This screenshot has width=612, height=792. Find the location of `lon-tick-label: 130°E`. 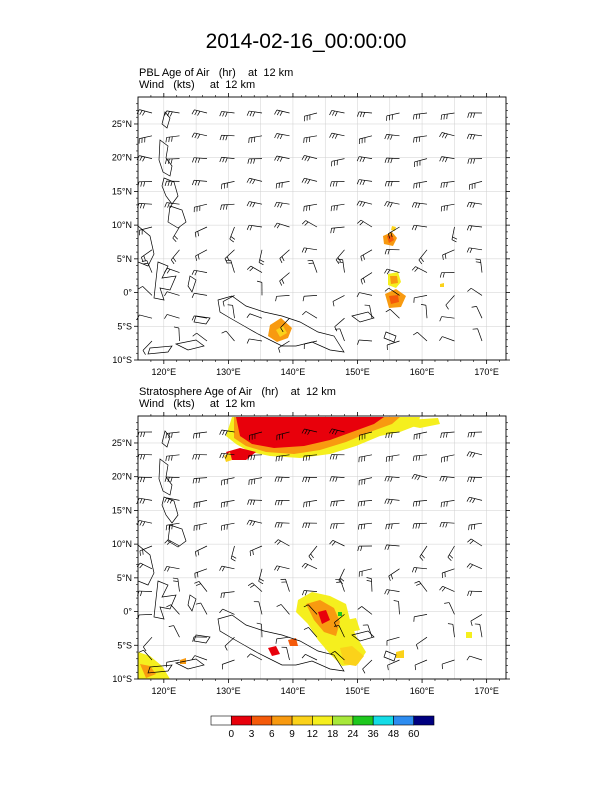

lon-tick-label: 130°E is located at coordinates (228, 691).